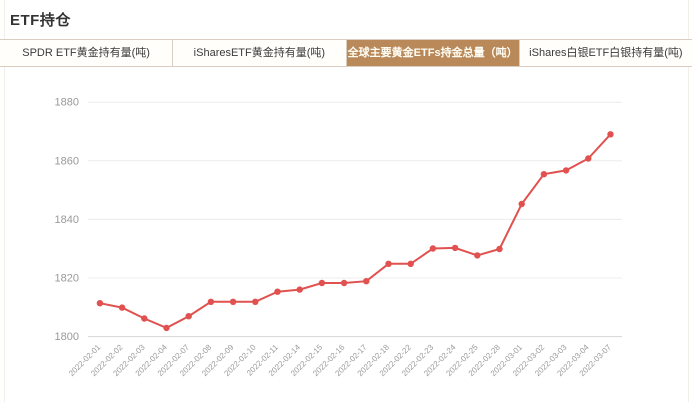  What do you see at coordinates (67, 337) in the screenshot?
I see `svg-text: 1800` at bounding box center [67, 337].